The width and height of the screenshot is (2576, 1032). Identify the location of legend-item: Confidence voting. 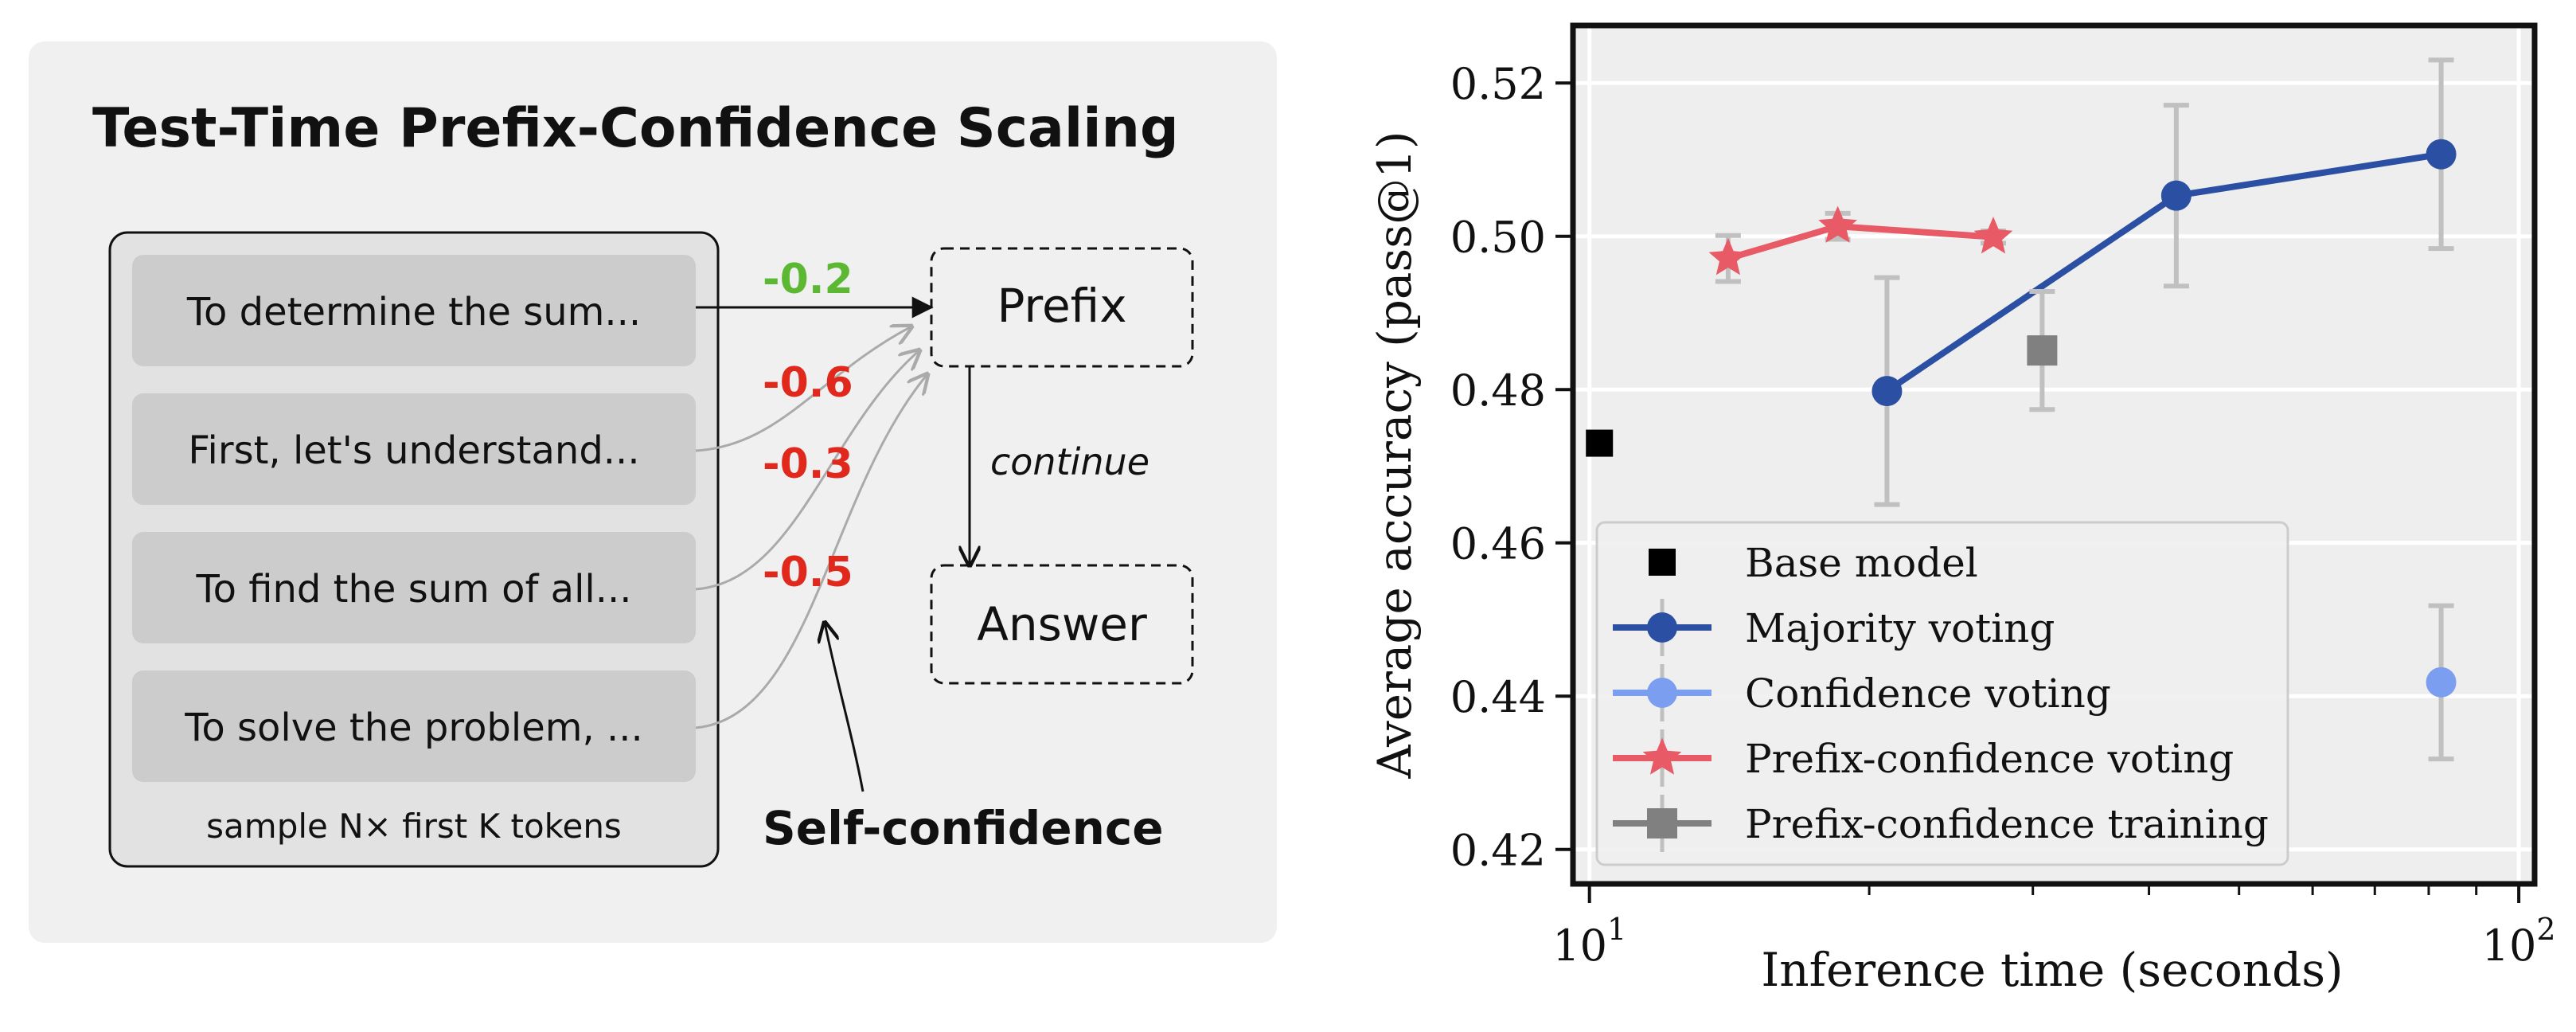
(1862, 692).